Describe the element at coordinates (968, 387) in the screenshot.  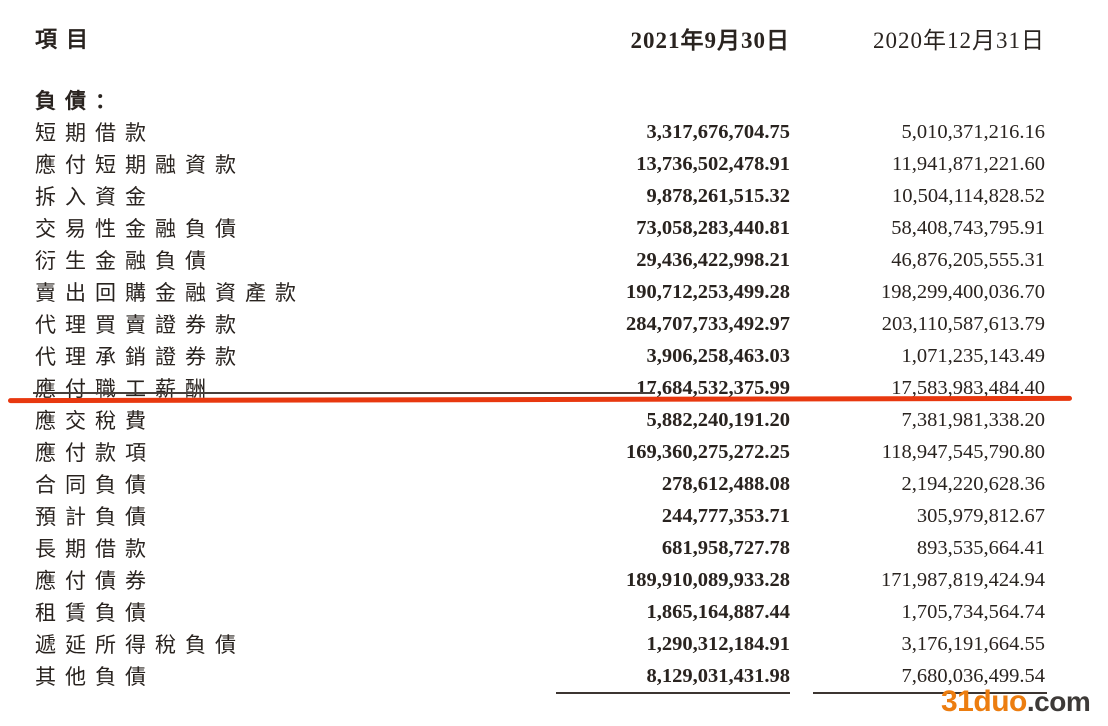
I see `value-2020: 17,583,983,484.40` at that location.